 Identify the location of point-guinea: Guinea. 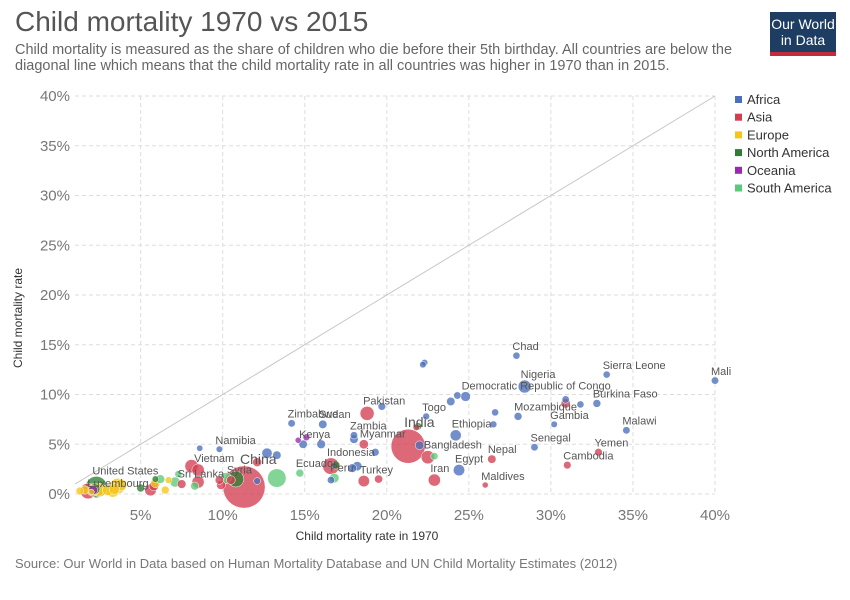
(580, 404).